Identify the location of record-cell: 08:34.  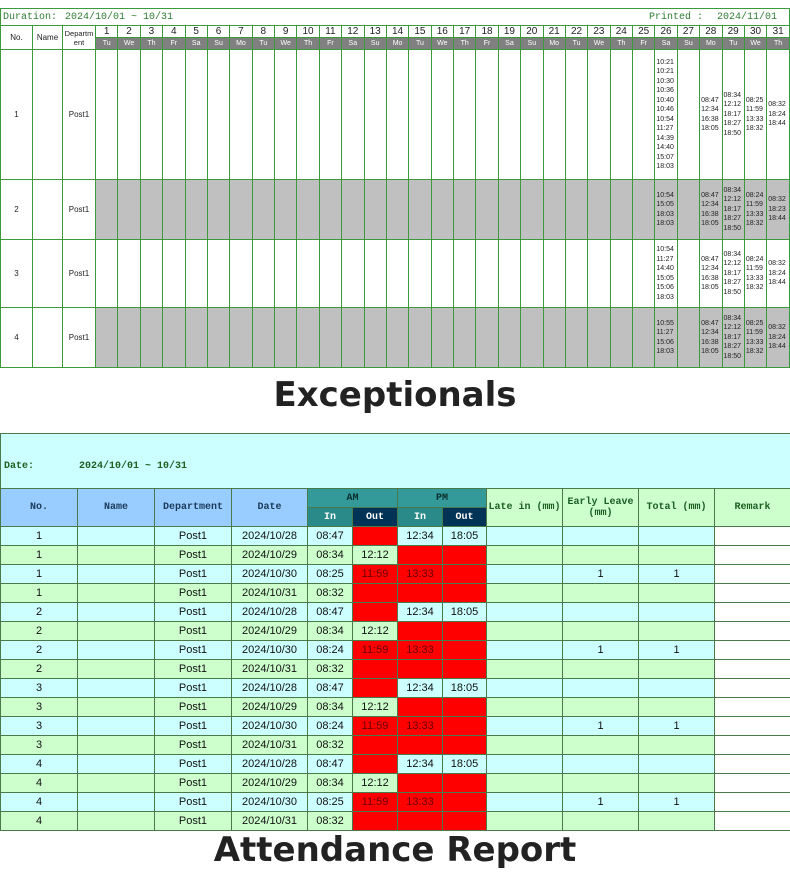
(330, 707).